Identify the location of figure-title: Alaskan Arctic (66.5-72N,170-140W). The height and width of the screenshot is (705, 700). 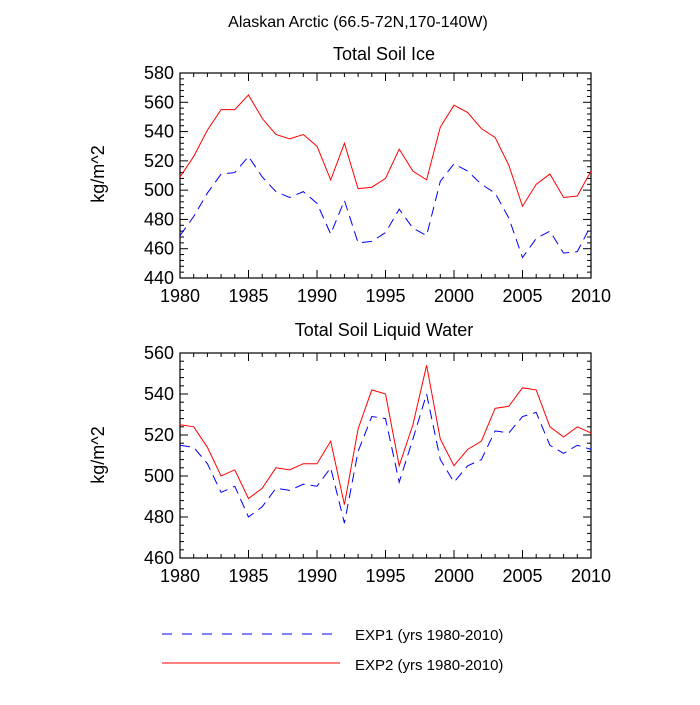
(358, 22).